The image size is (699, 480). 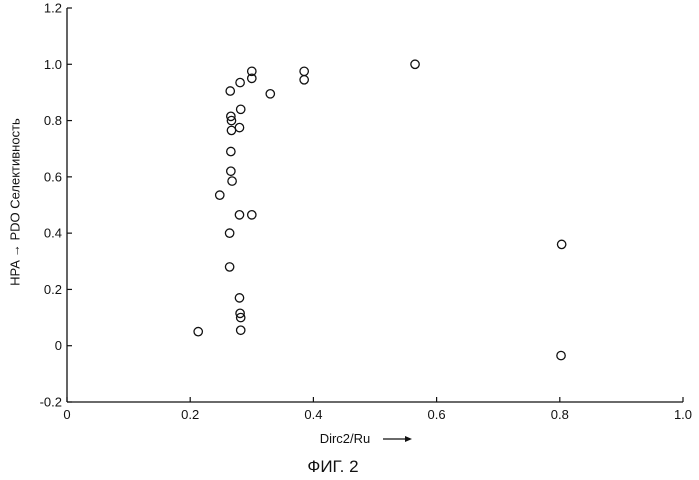 I want to click on y-tick-label: 1.0, so click(x=53, y=64).